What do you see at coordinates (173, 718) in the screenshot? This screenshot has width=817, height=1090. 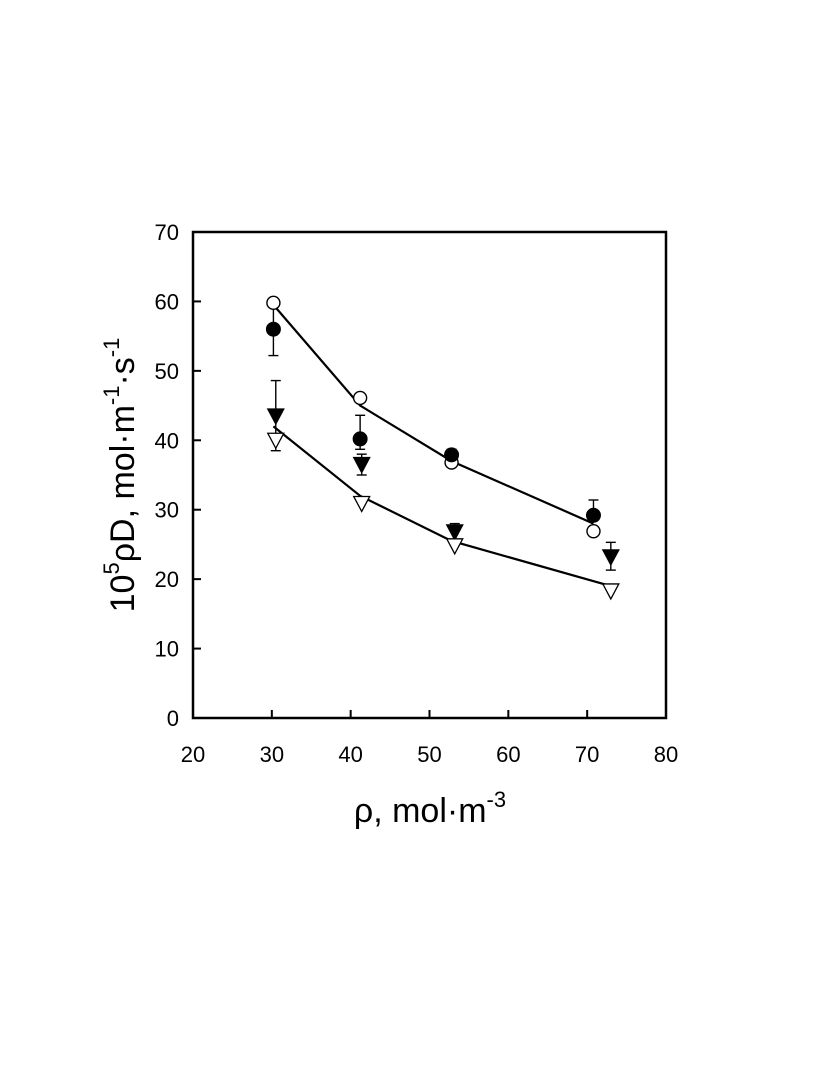 I see `y-tick-label: 0` at bounding box center [173, 718].